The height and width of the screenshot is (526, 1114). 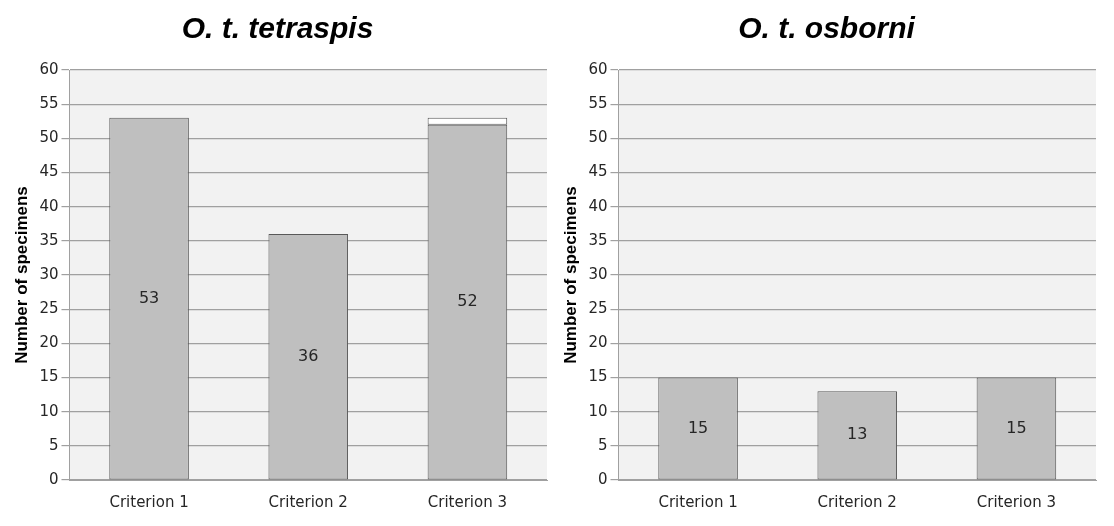 What do you see at coordinates (827, 28) in the screenshot?
I see `chart-title: O. t. osborni` at bounding box center [827, 28].